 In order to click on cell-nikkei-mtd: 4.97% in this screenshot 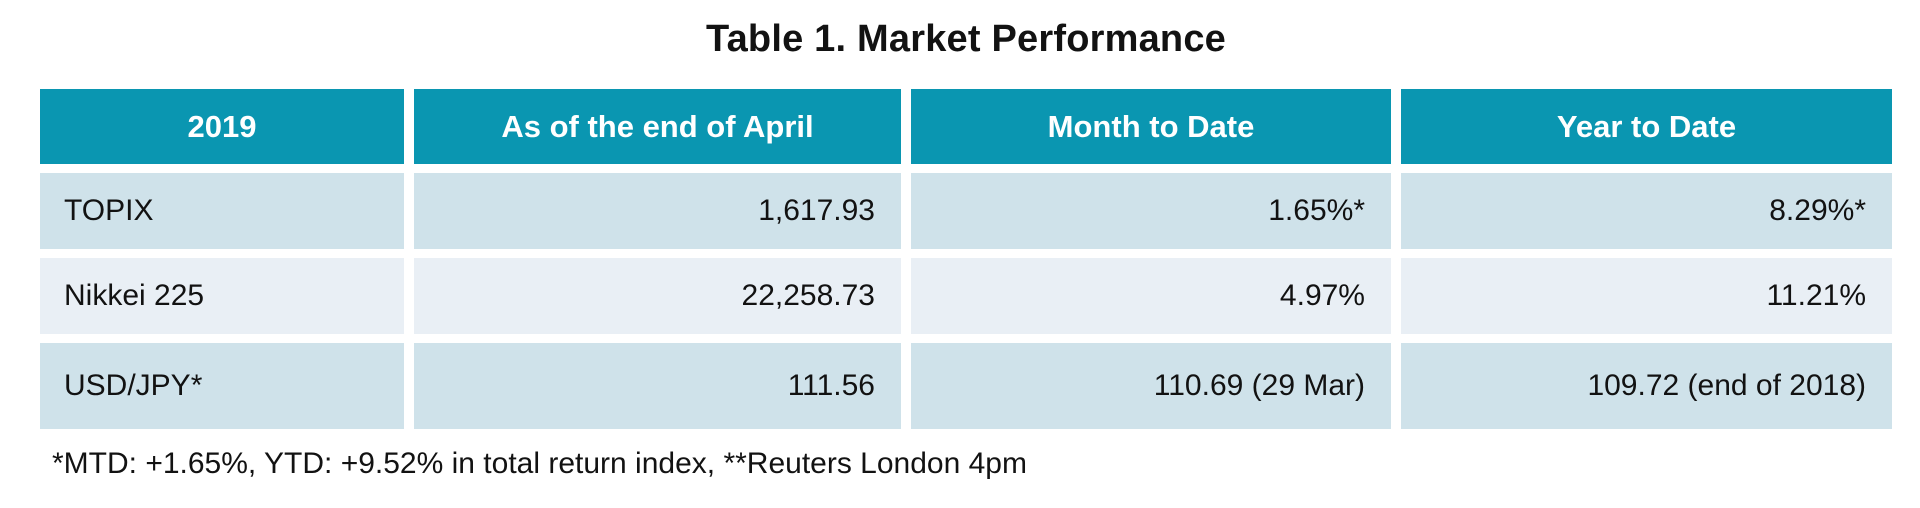, I will do `click(1151, 296)`.